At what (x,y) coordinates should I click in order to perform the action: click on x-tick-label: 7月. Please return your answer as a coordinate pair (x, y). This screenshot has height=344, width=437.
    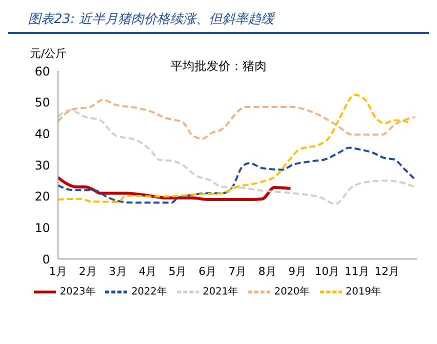
    Looking at the image, I should click on (237, 271).